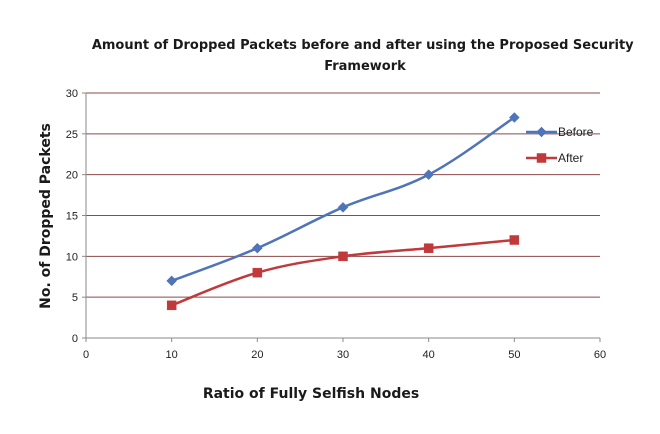  Describe the element at coordinates (514, 355) in the screenshot. I see `x-tick-label: 50` at that location.